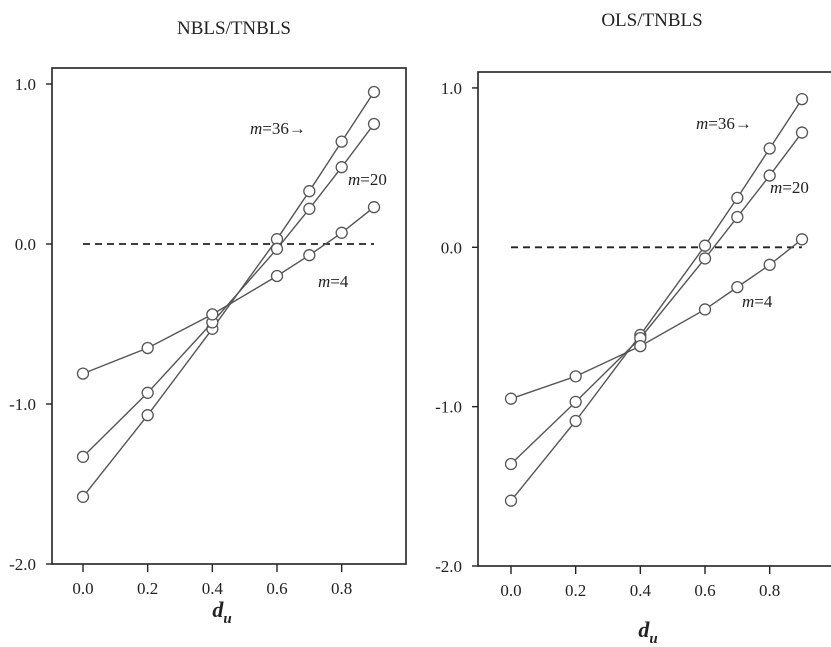 Image resolution: width=831 pixels, height=647 pixels. Describe the element at coordinates (234, 28) in the screenshot. I see `chart-title: NBLS/TNBLS` at that location.